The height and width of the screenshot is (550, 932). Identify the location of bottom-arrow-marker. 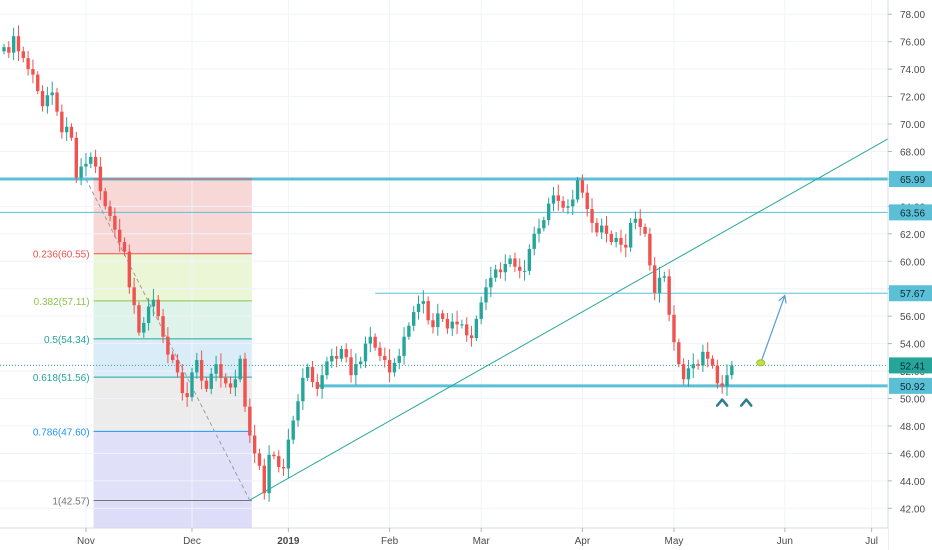
(722, 402).